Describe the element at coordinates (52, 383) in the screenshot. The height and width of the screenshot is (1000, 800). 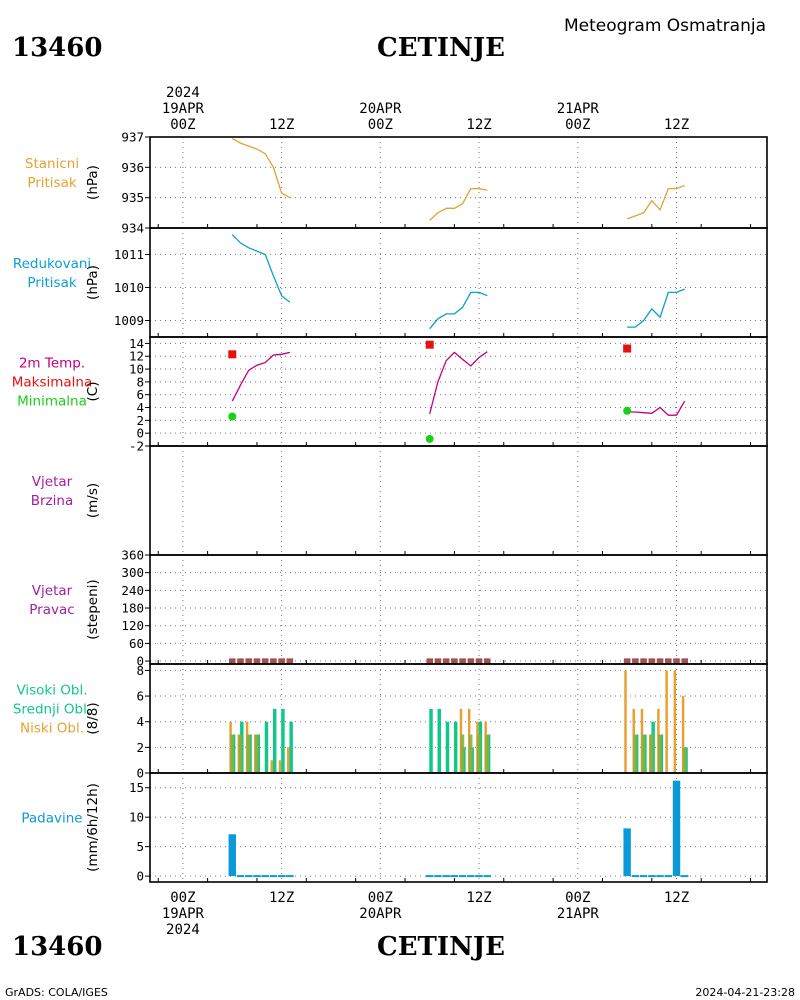
I see `panel-label: Maksimalna` at that location.